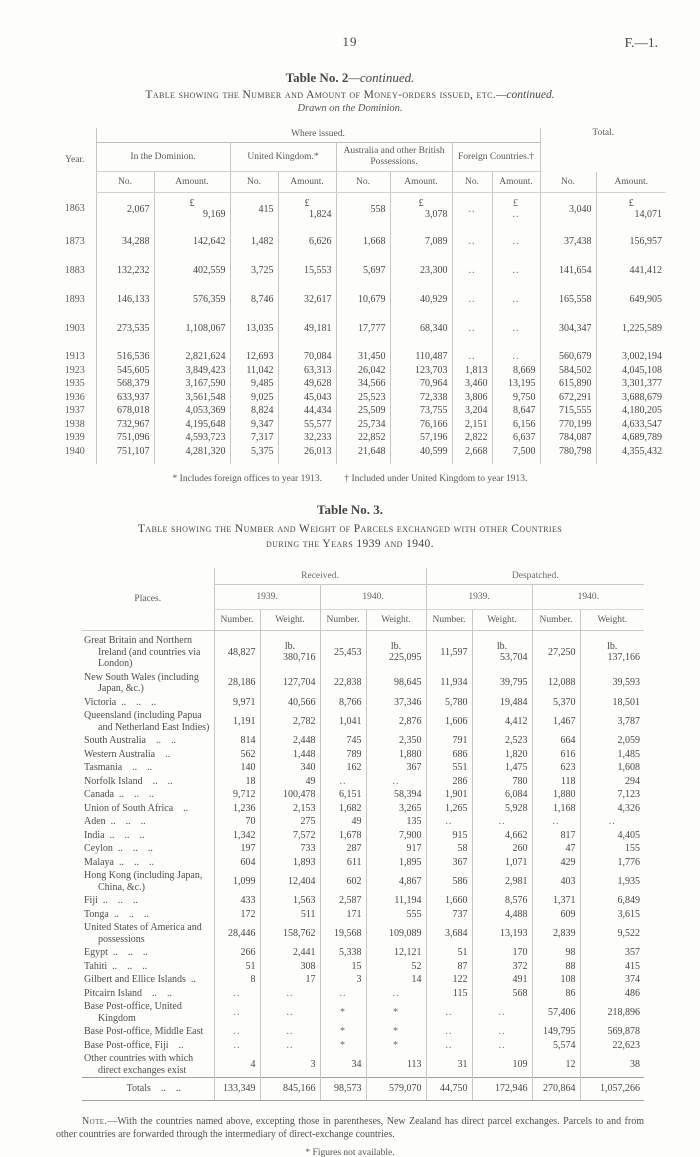 The width and height of the screenshot is (700, 1157). What do you see at coordinates (236, 966) in the screenshot?
I see `value-cell: 51` at bounding box center [236, 966].